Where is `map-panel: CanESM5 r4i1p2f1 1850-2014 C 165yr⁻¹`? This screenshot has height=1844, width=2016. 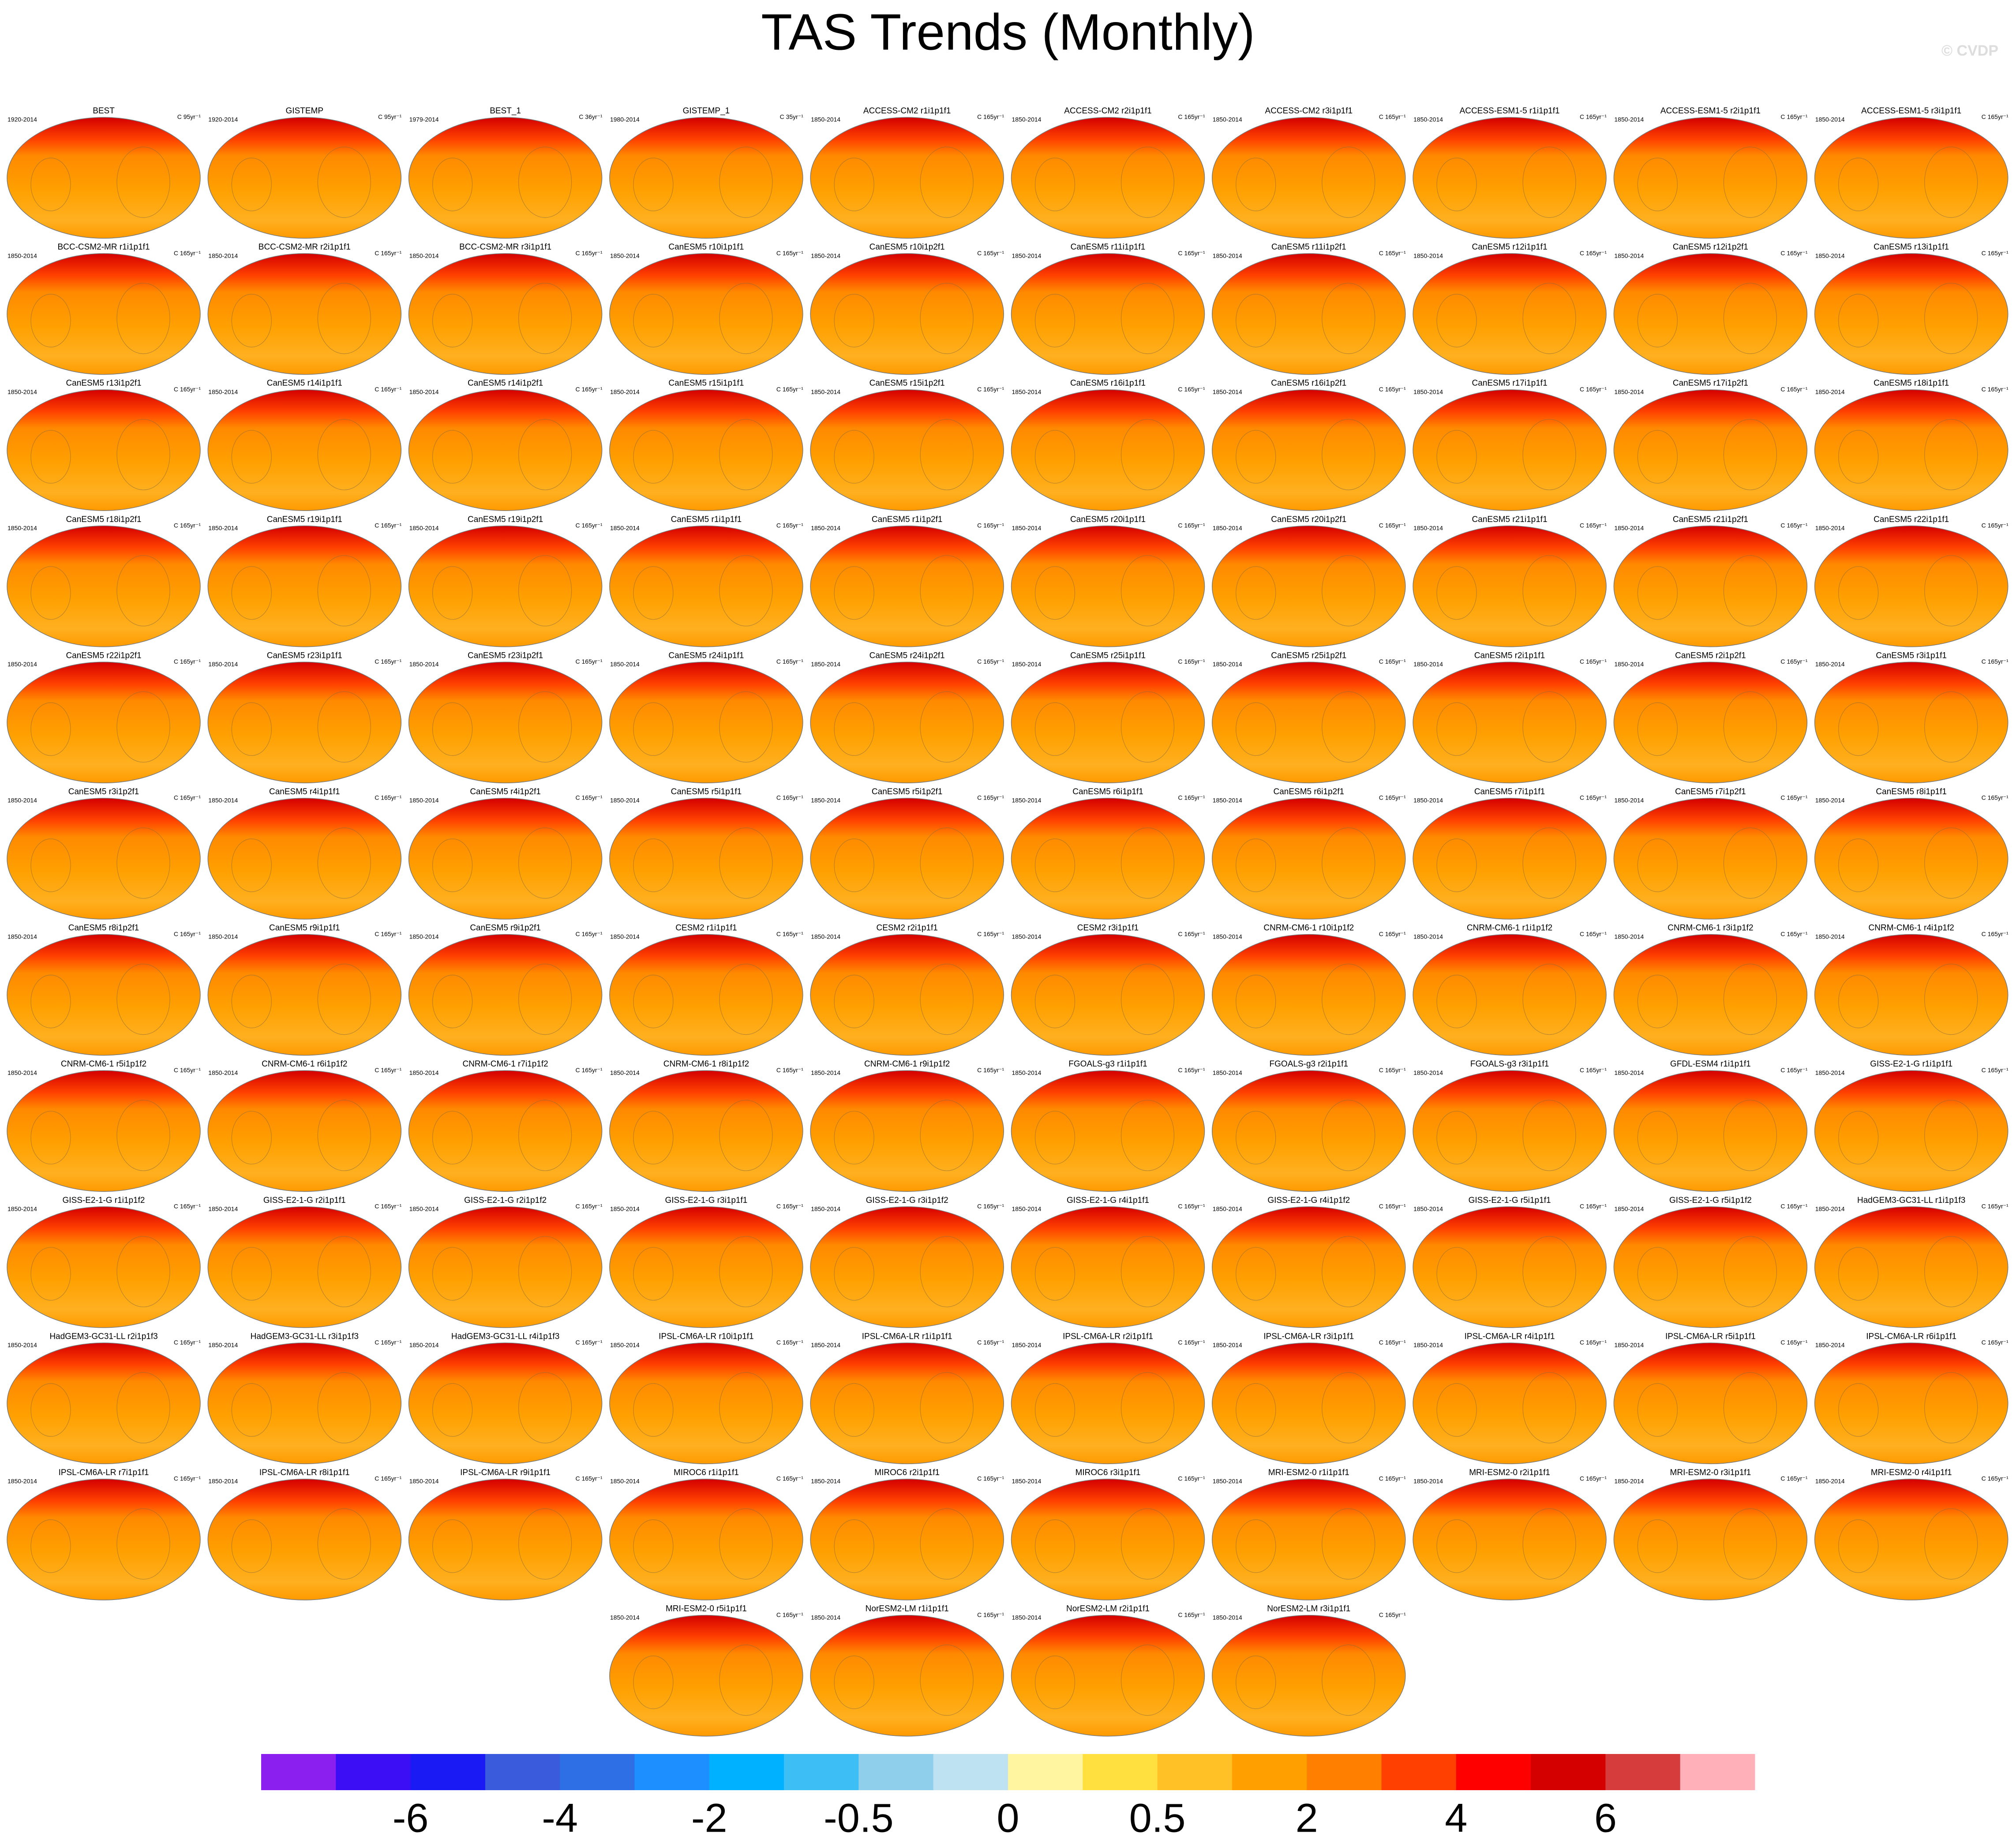
map-panel: CanESM5 r4i1p2f1 1850-2014 C 165yr⁻¹ is located at coordinates (506, 854).